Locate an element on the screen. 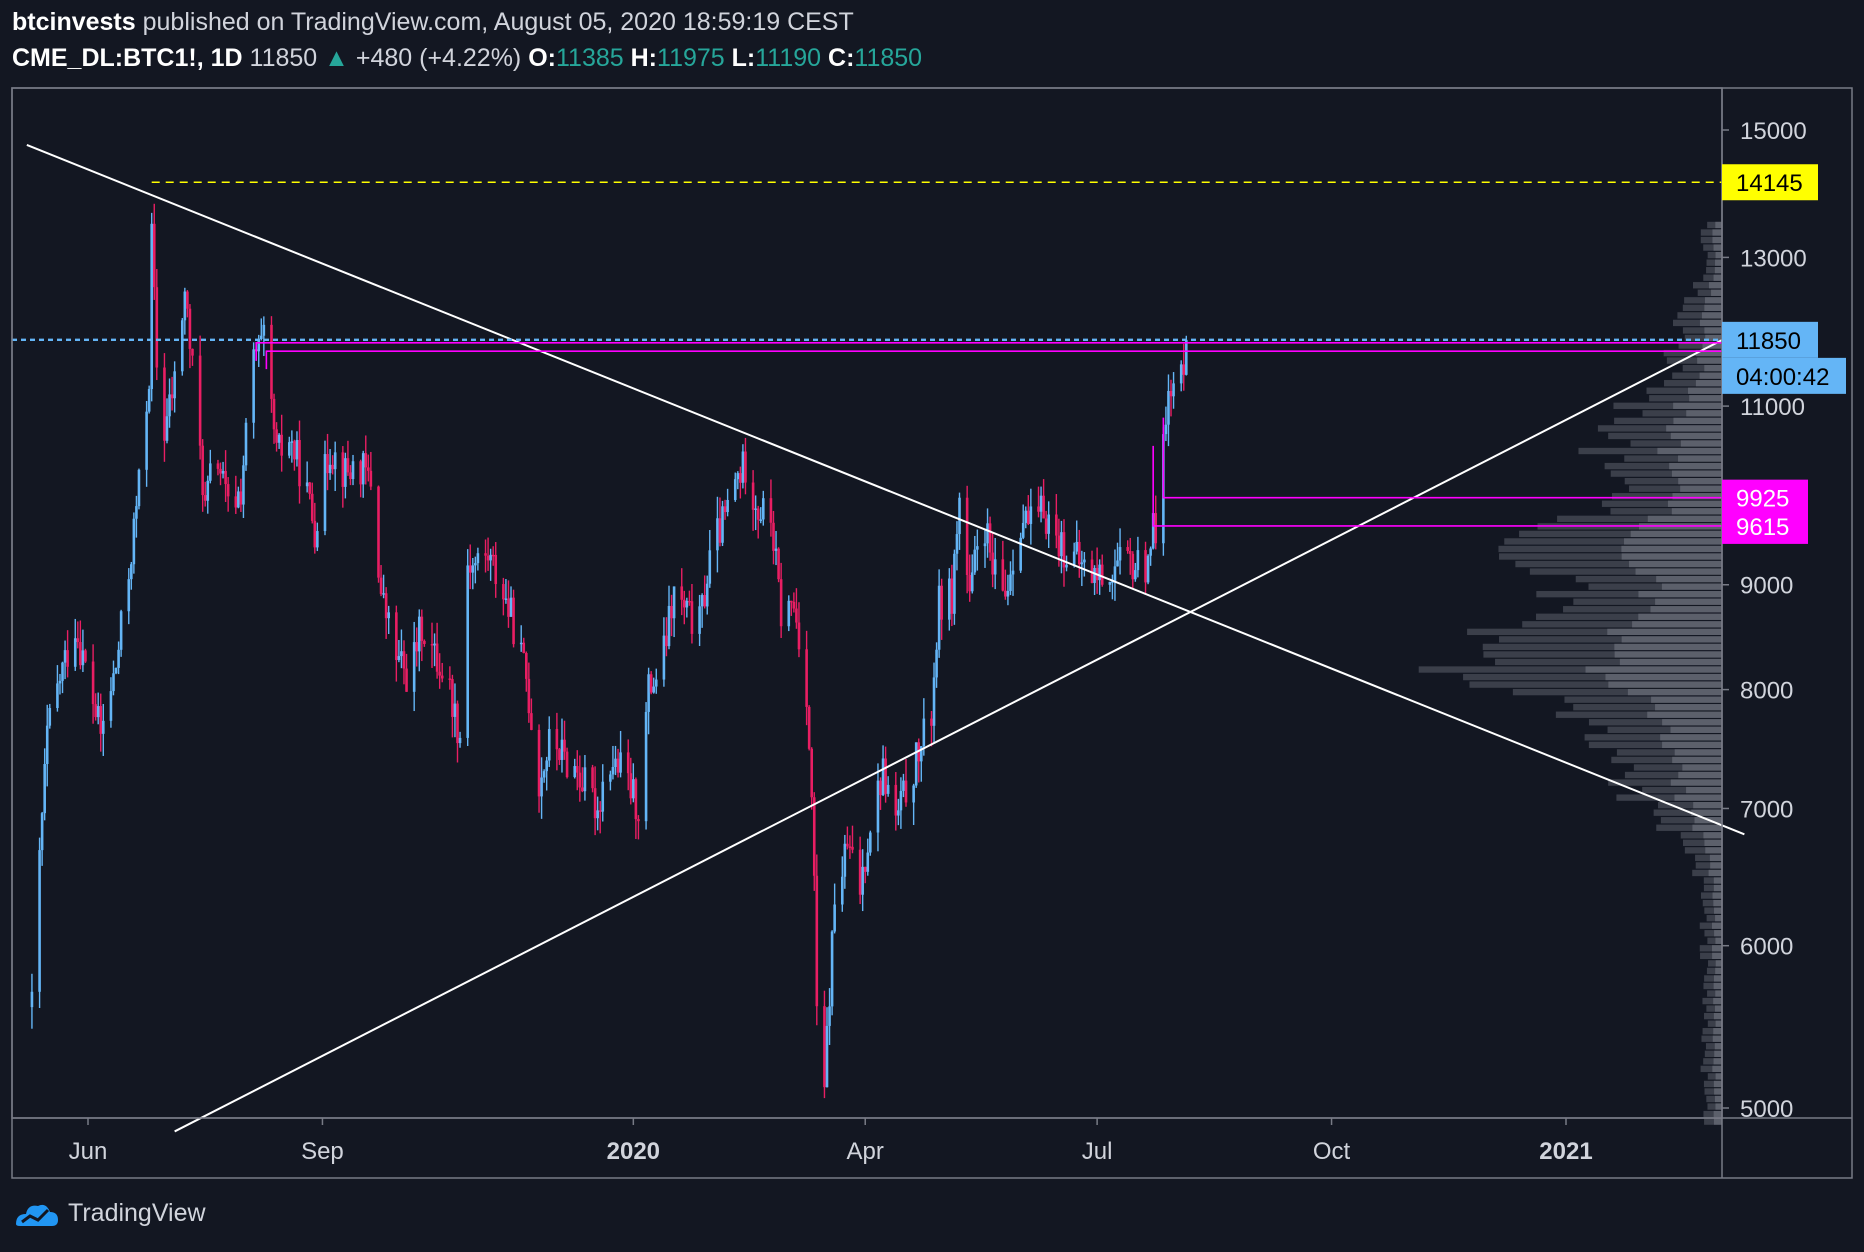 This screenshot has width=1864, height=1252. close-label: C: is located at coordinates (841, 58).